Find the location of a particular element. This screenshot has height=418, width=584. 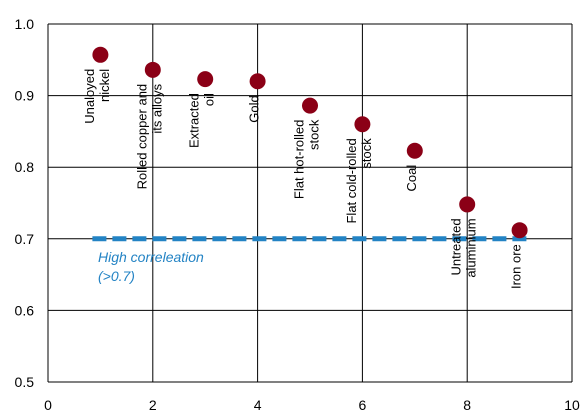

x-tick-label: 2 is located at coordinates (153, 405).